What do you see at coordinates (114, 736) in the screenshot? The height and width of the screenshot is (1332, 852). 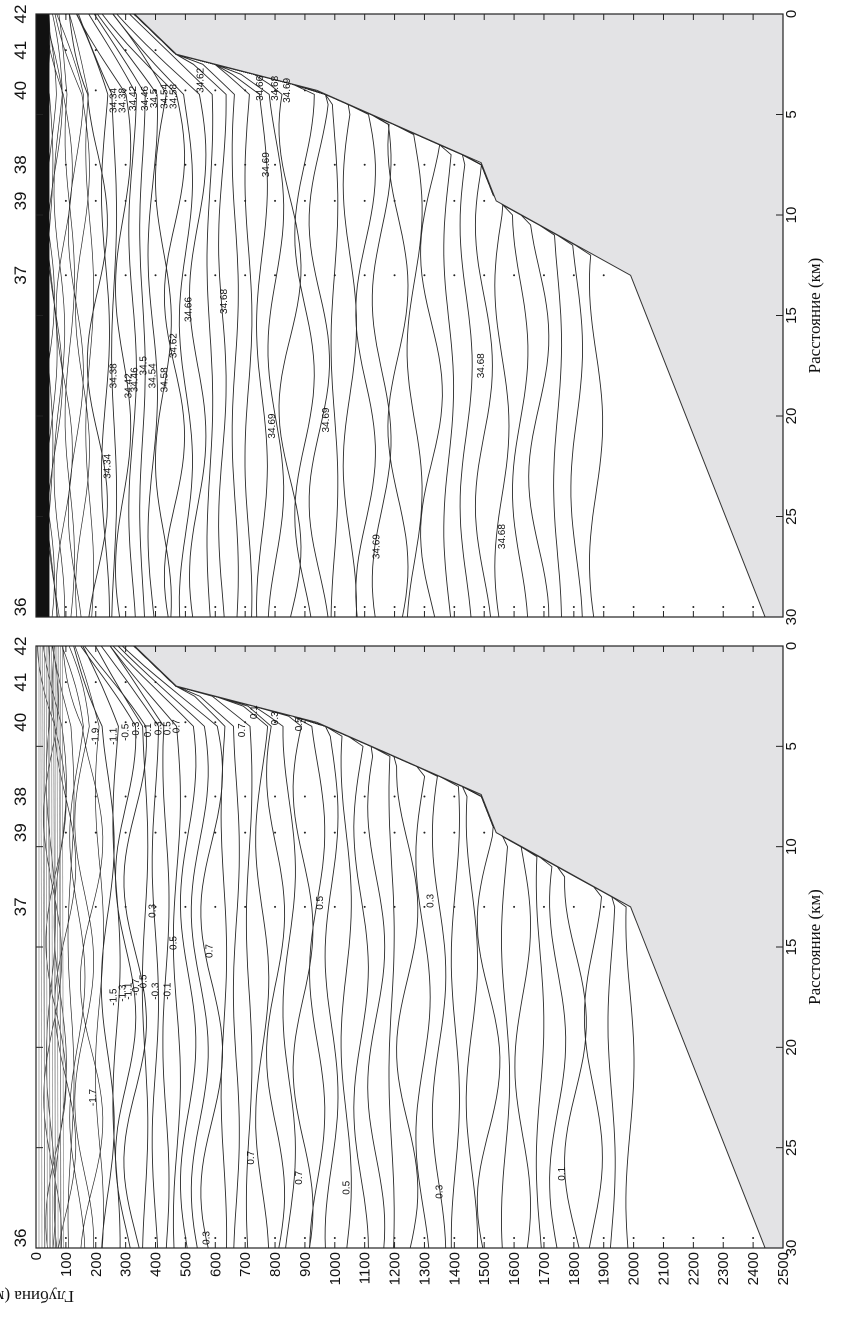 I see `contour-label: -1.1` at bounding box center [114, 736].